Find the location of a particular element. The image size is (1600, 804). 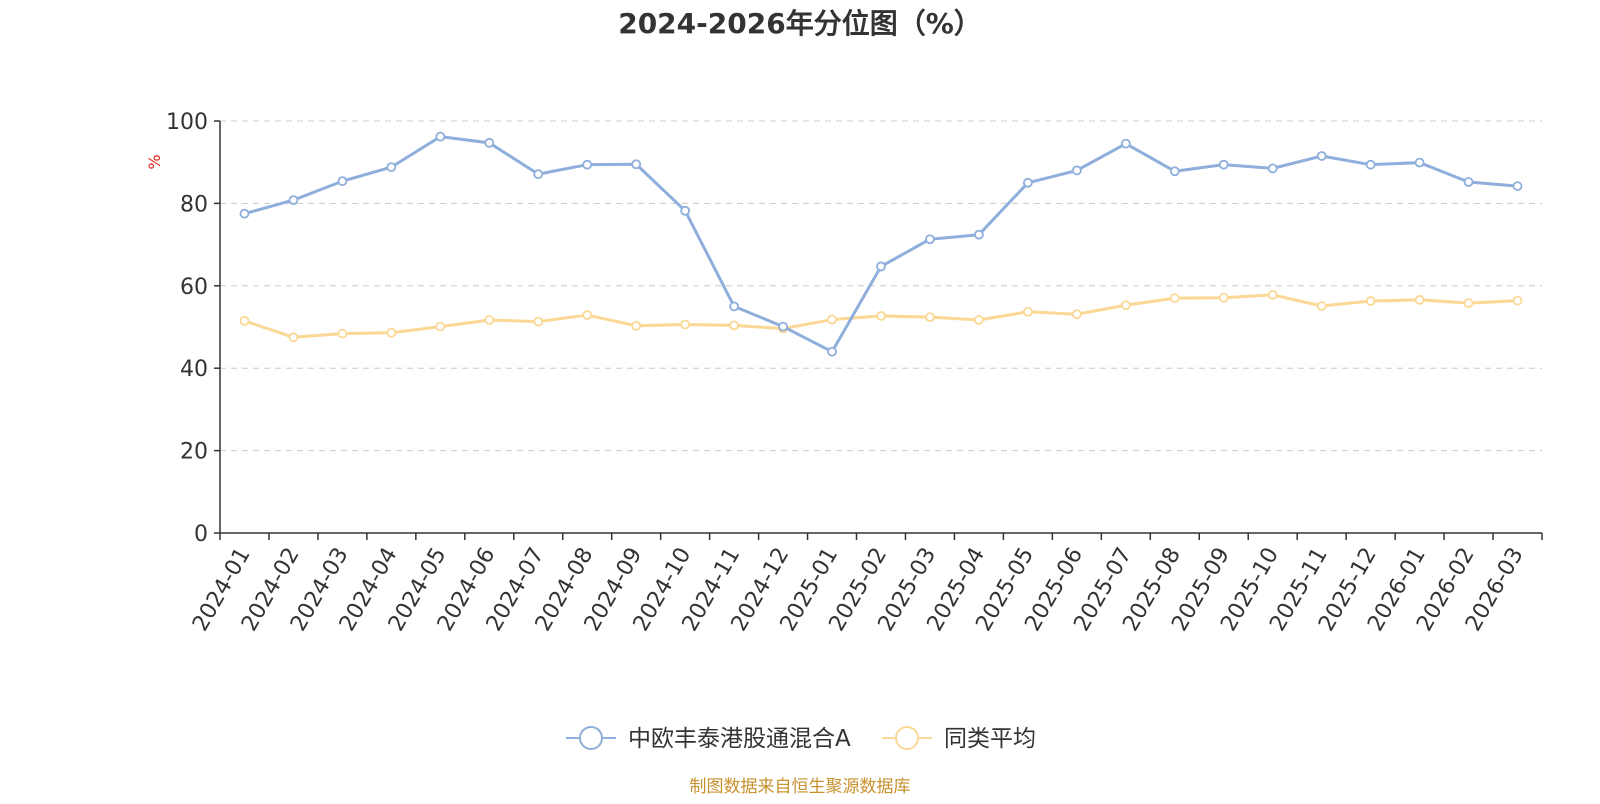

y-axis-label: % is located at coordinates (154, 161).